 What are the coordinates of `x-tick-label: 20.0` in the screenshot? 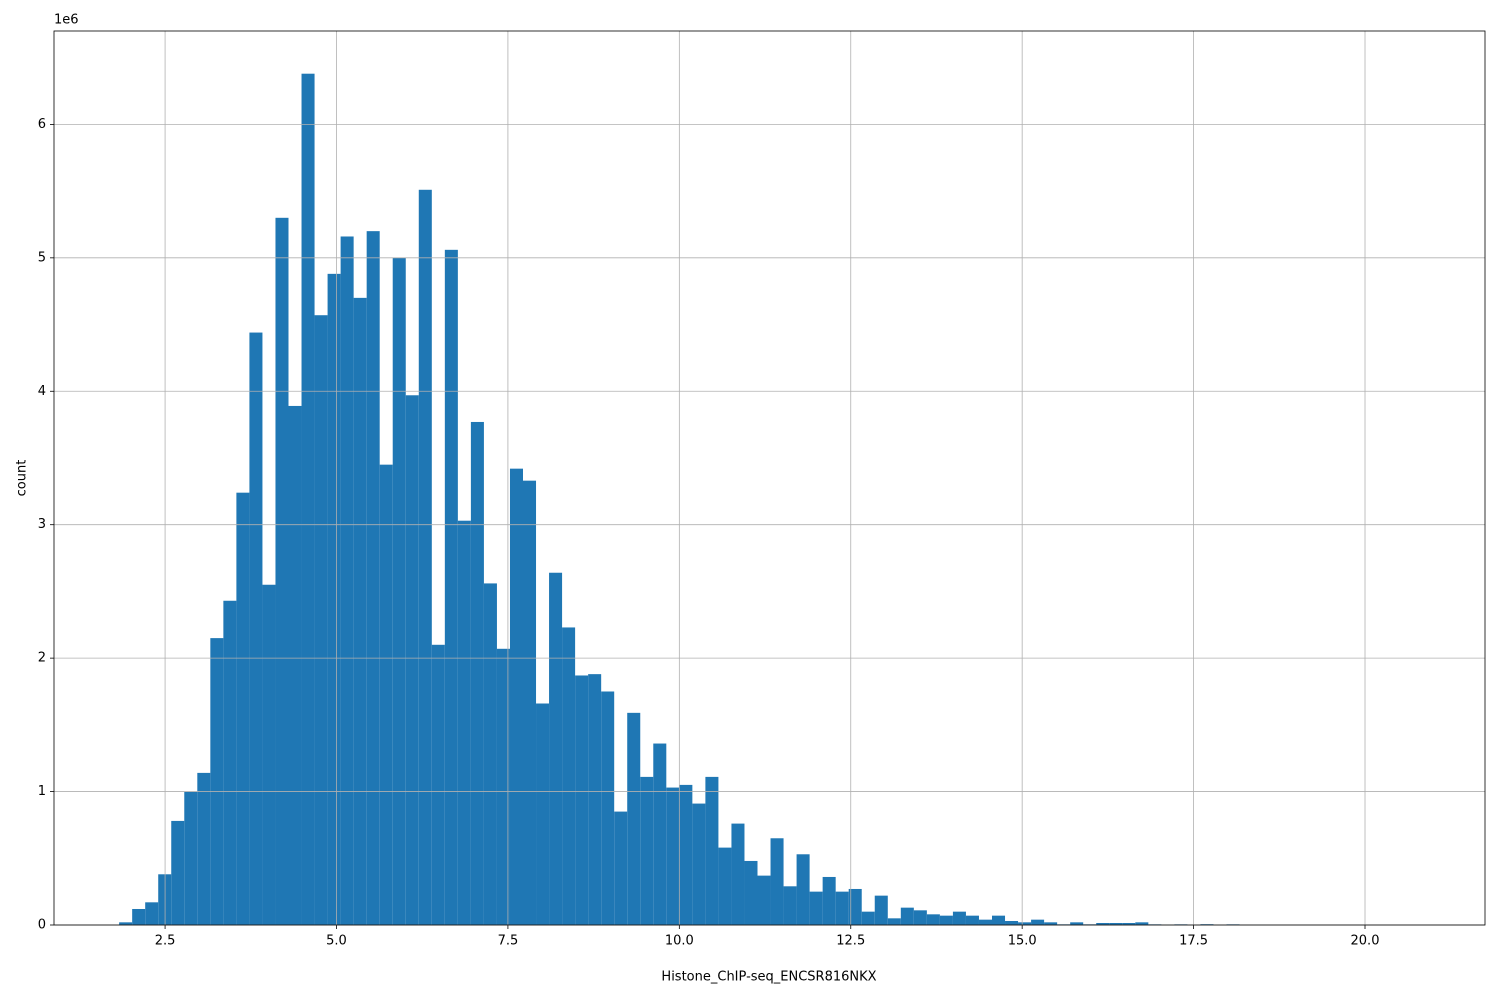 It's located at (1365, 941).